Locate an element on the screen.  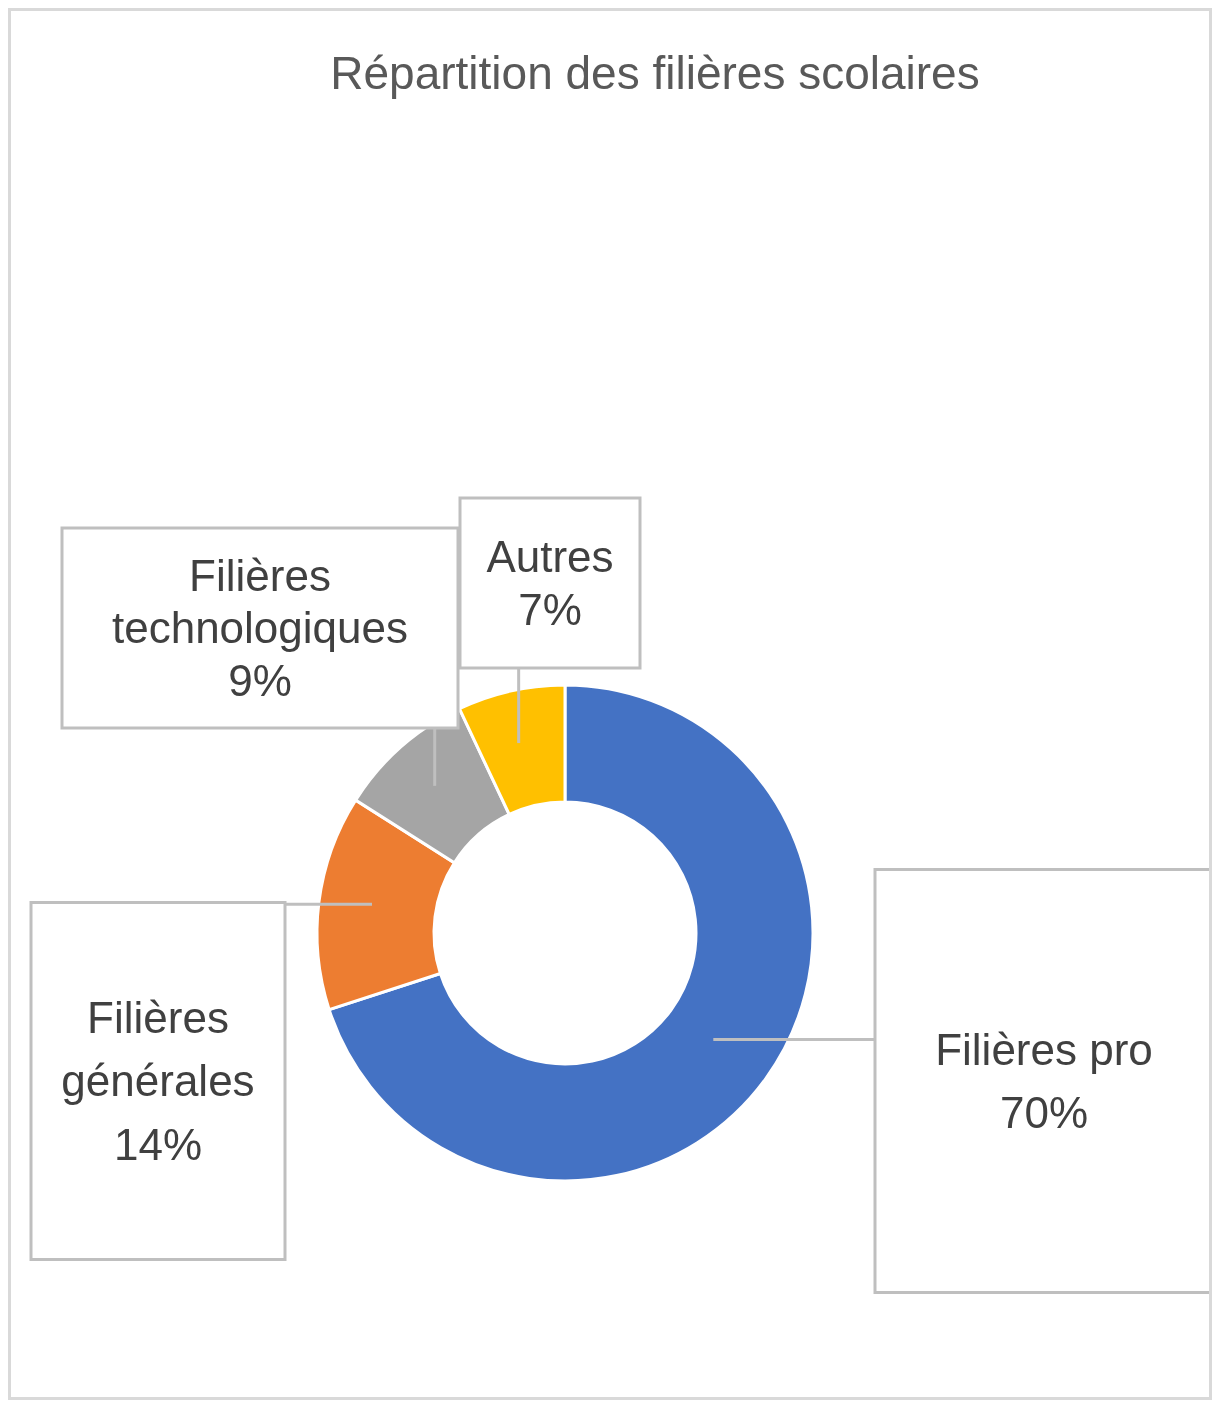
data-label: 14% is located at coordinates (158, 1145).